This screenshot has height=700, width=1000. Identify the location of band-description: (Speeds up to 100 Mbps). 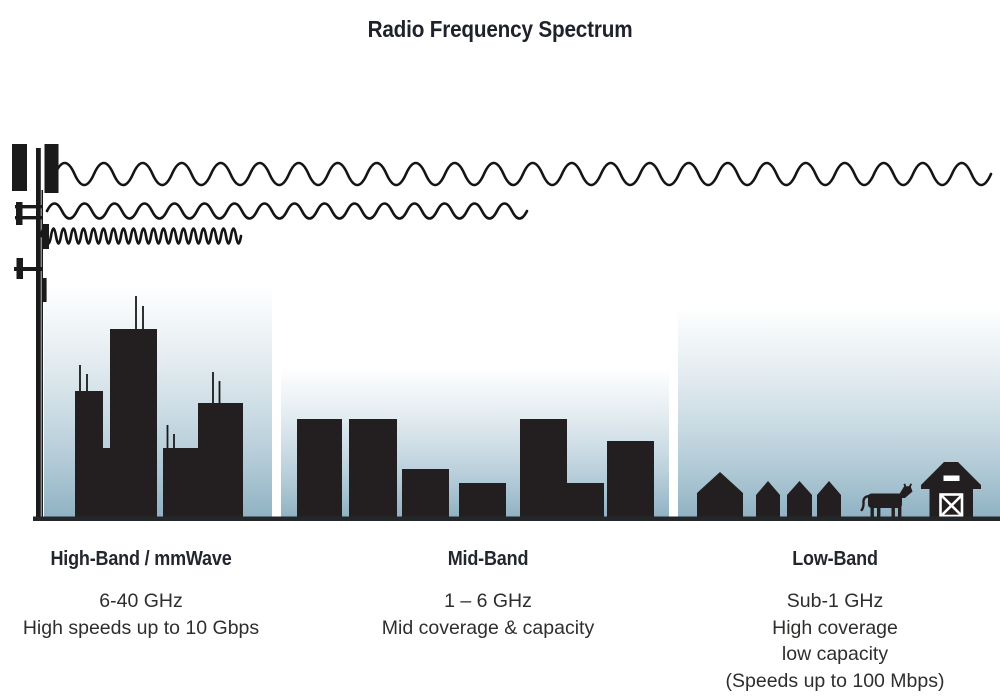
(835, 680).